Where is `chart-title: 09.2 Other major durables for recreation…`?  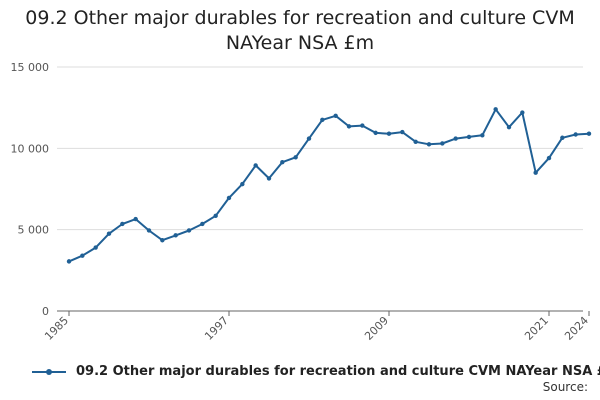
chart-title: 09.2 Other major durables for recreation… is located at coordinates (300, 31).